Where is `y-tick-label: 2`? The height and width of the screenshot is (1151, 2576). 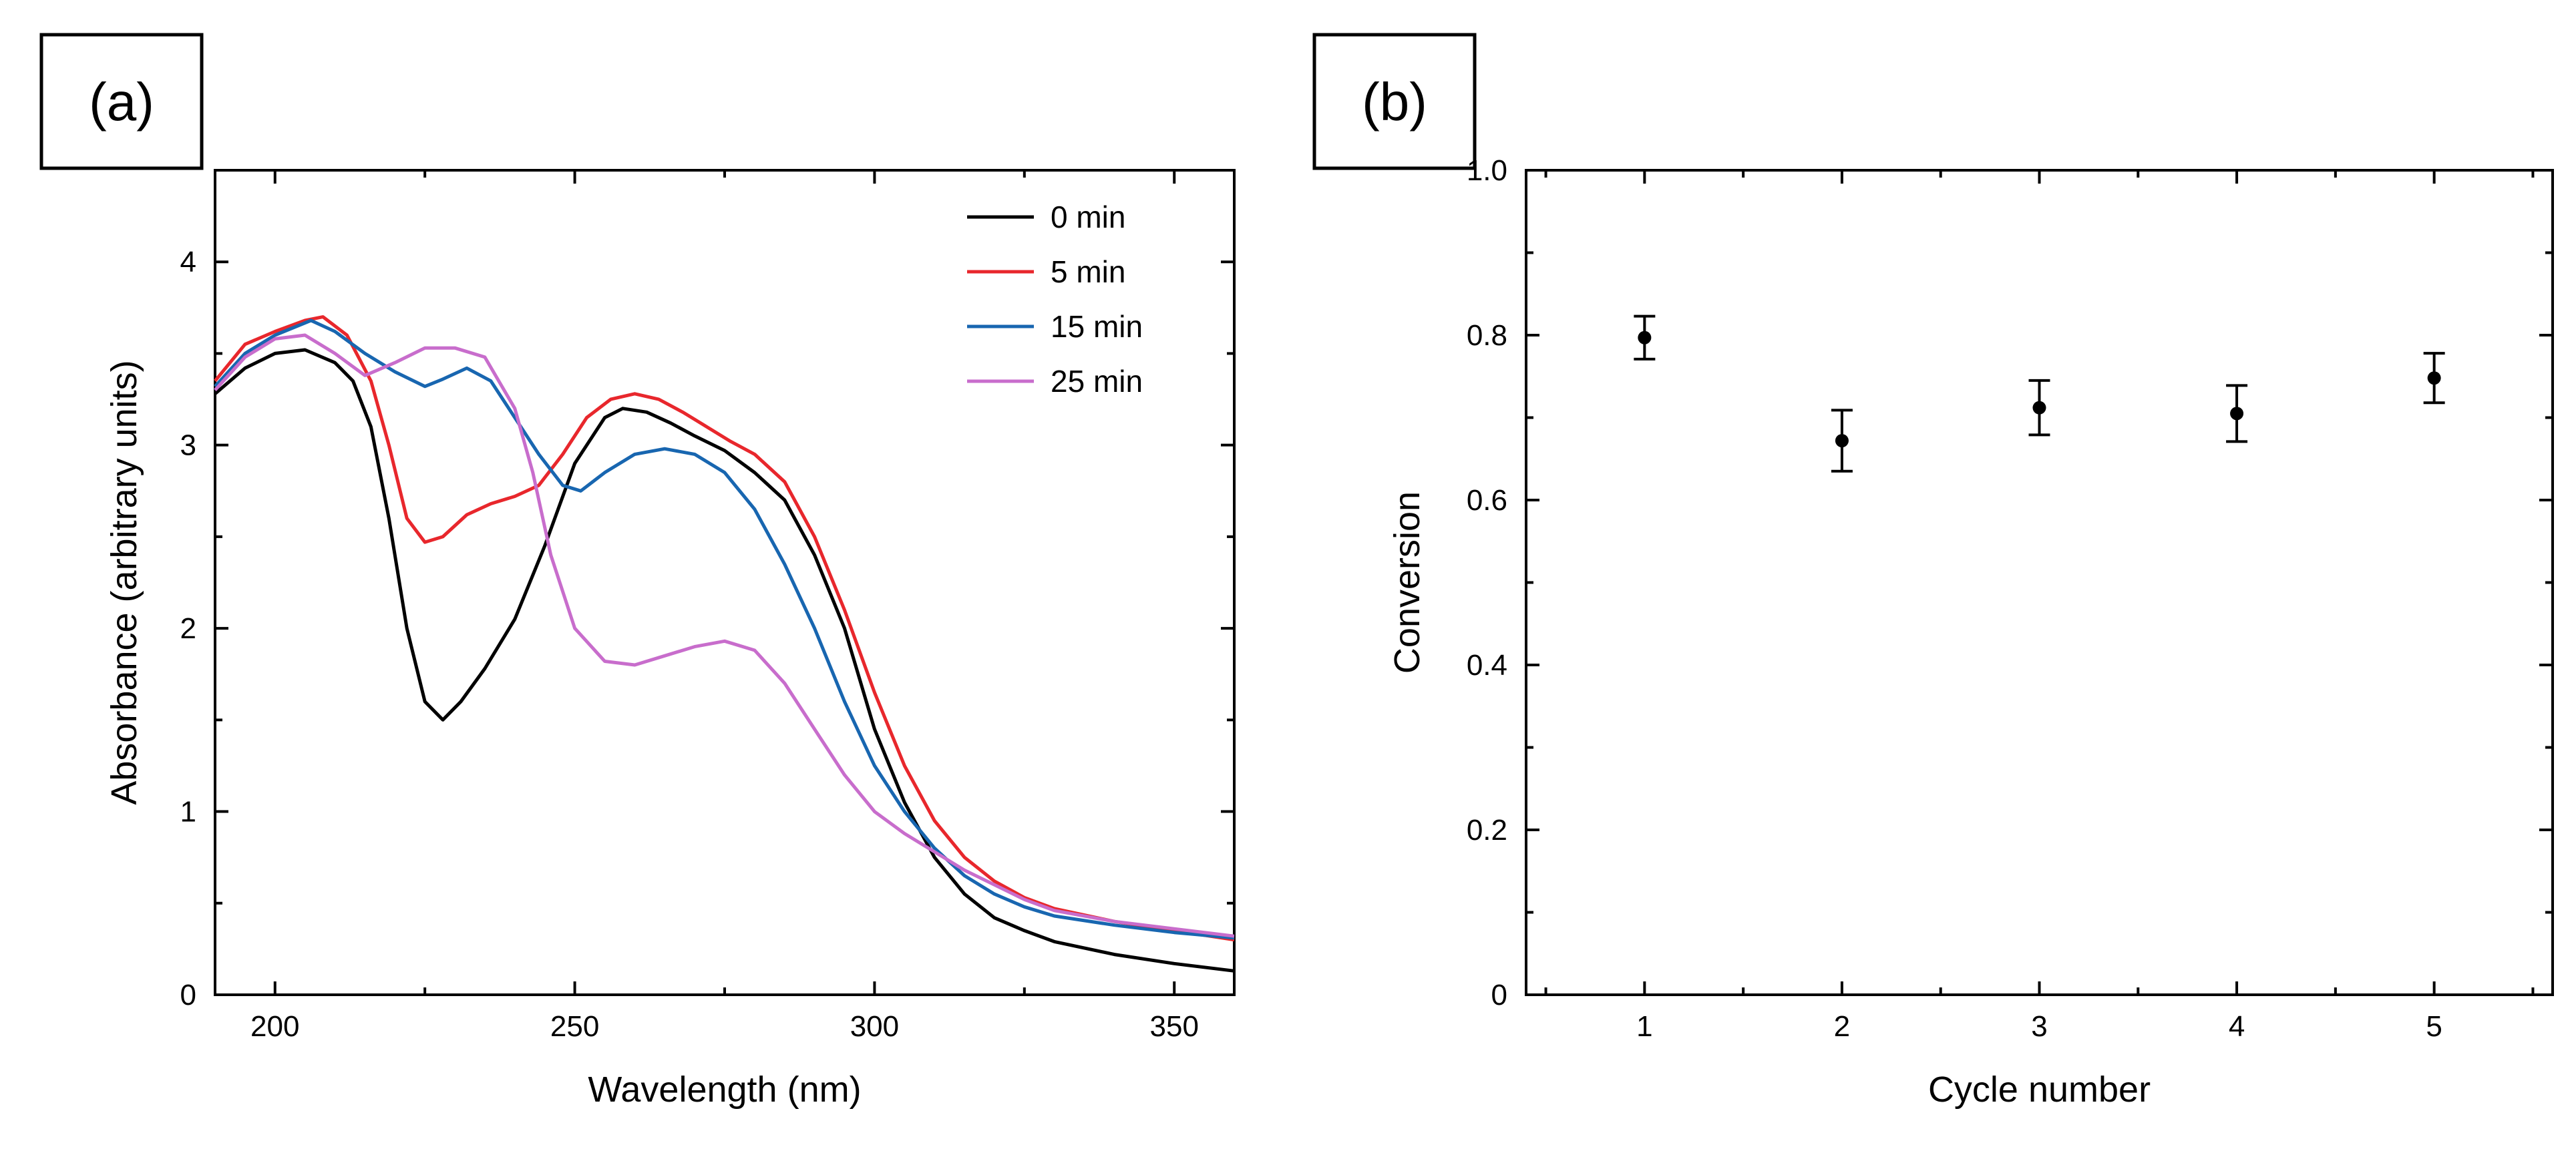
y-tick-label: 2 is located at coordinates (188, 628).